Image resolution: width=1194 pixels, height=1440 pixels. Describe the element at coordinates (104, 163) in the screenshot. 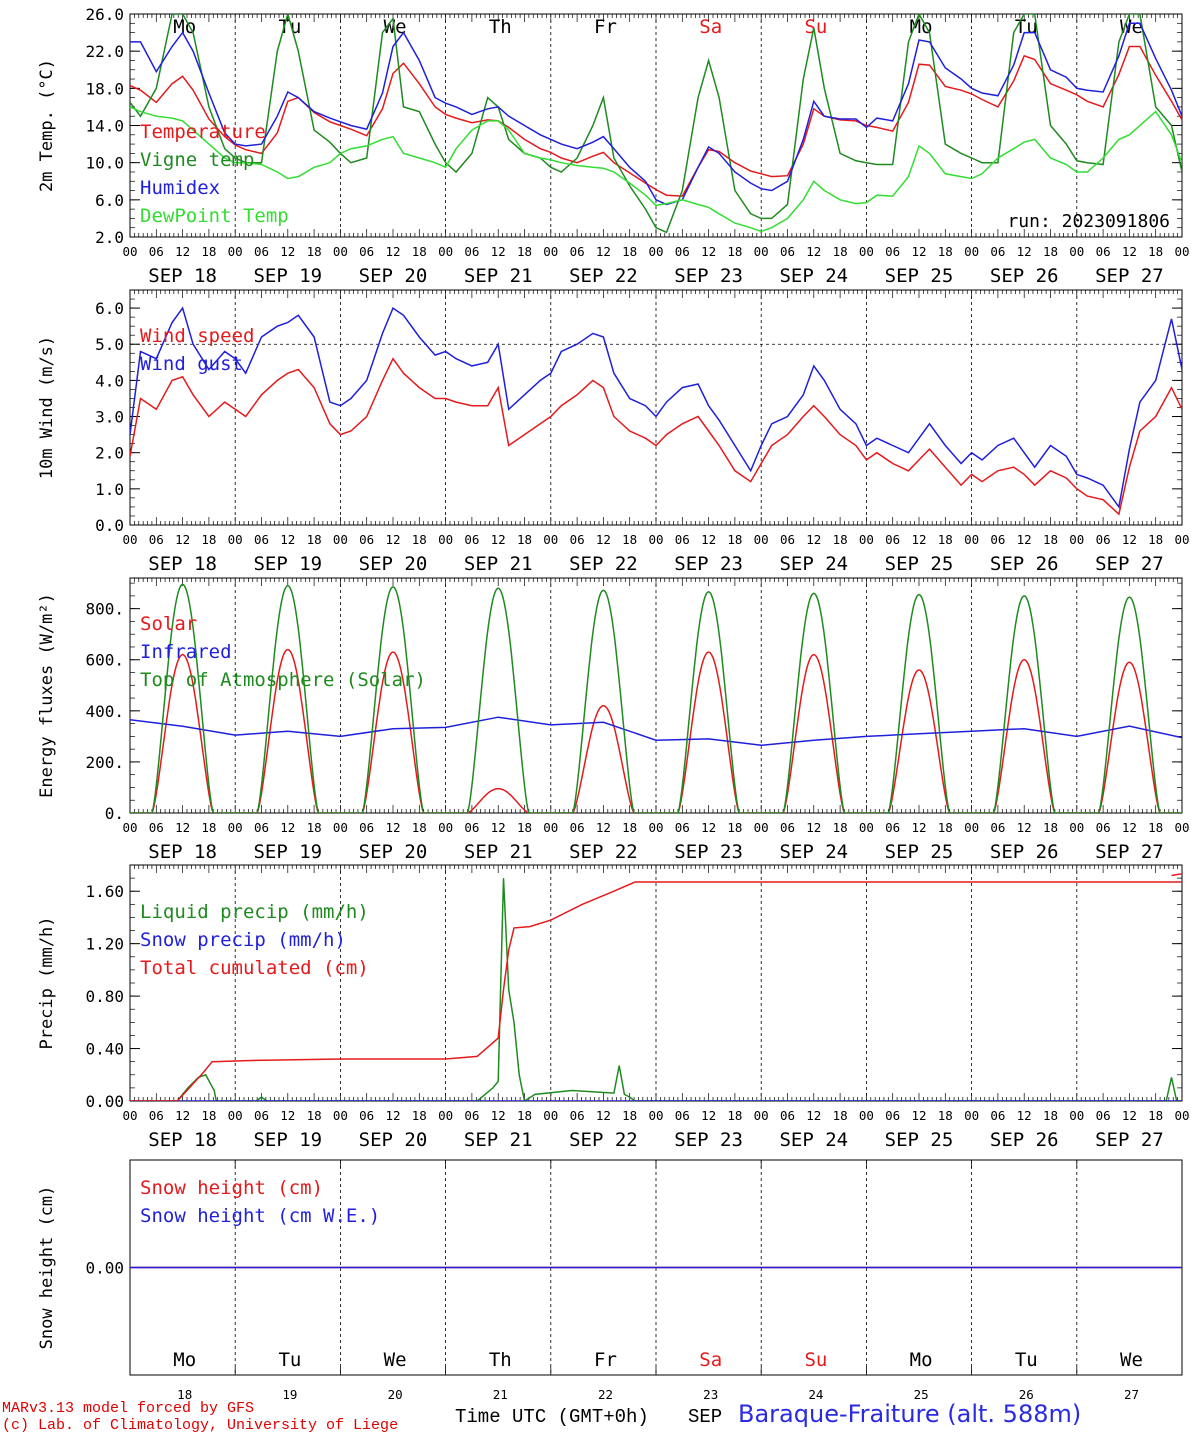

I see `y-tick-label: 10.0` at that location.